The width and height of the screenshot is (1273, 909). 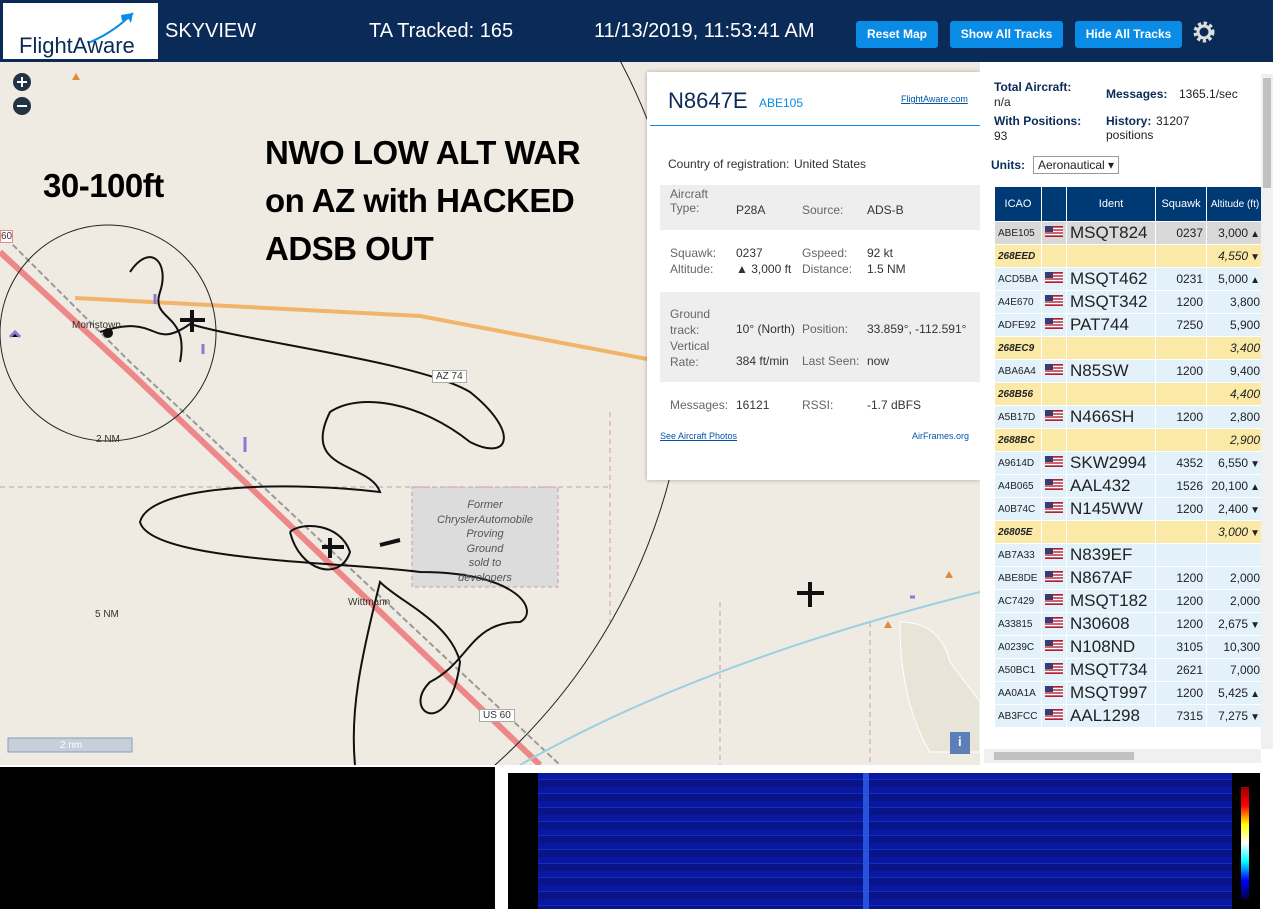 What do you see at coordinates (1018, 348) in the screenshot?
I see `cell: 268EC9` at bounding box center [1018, 348].